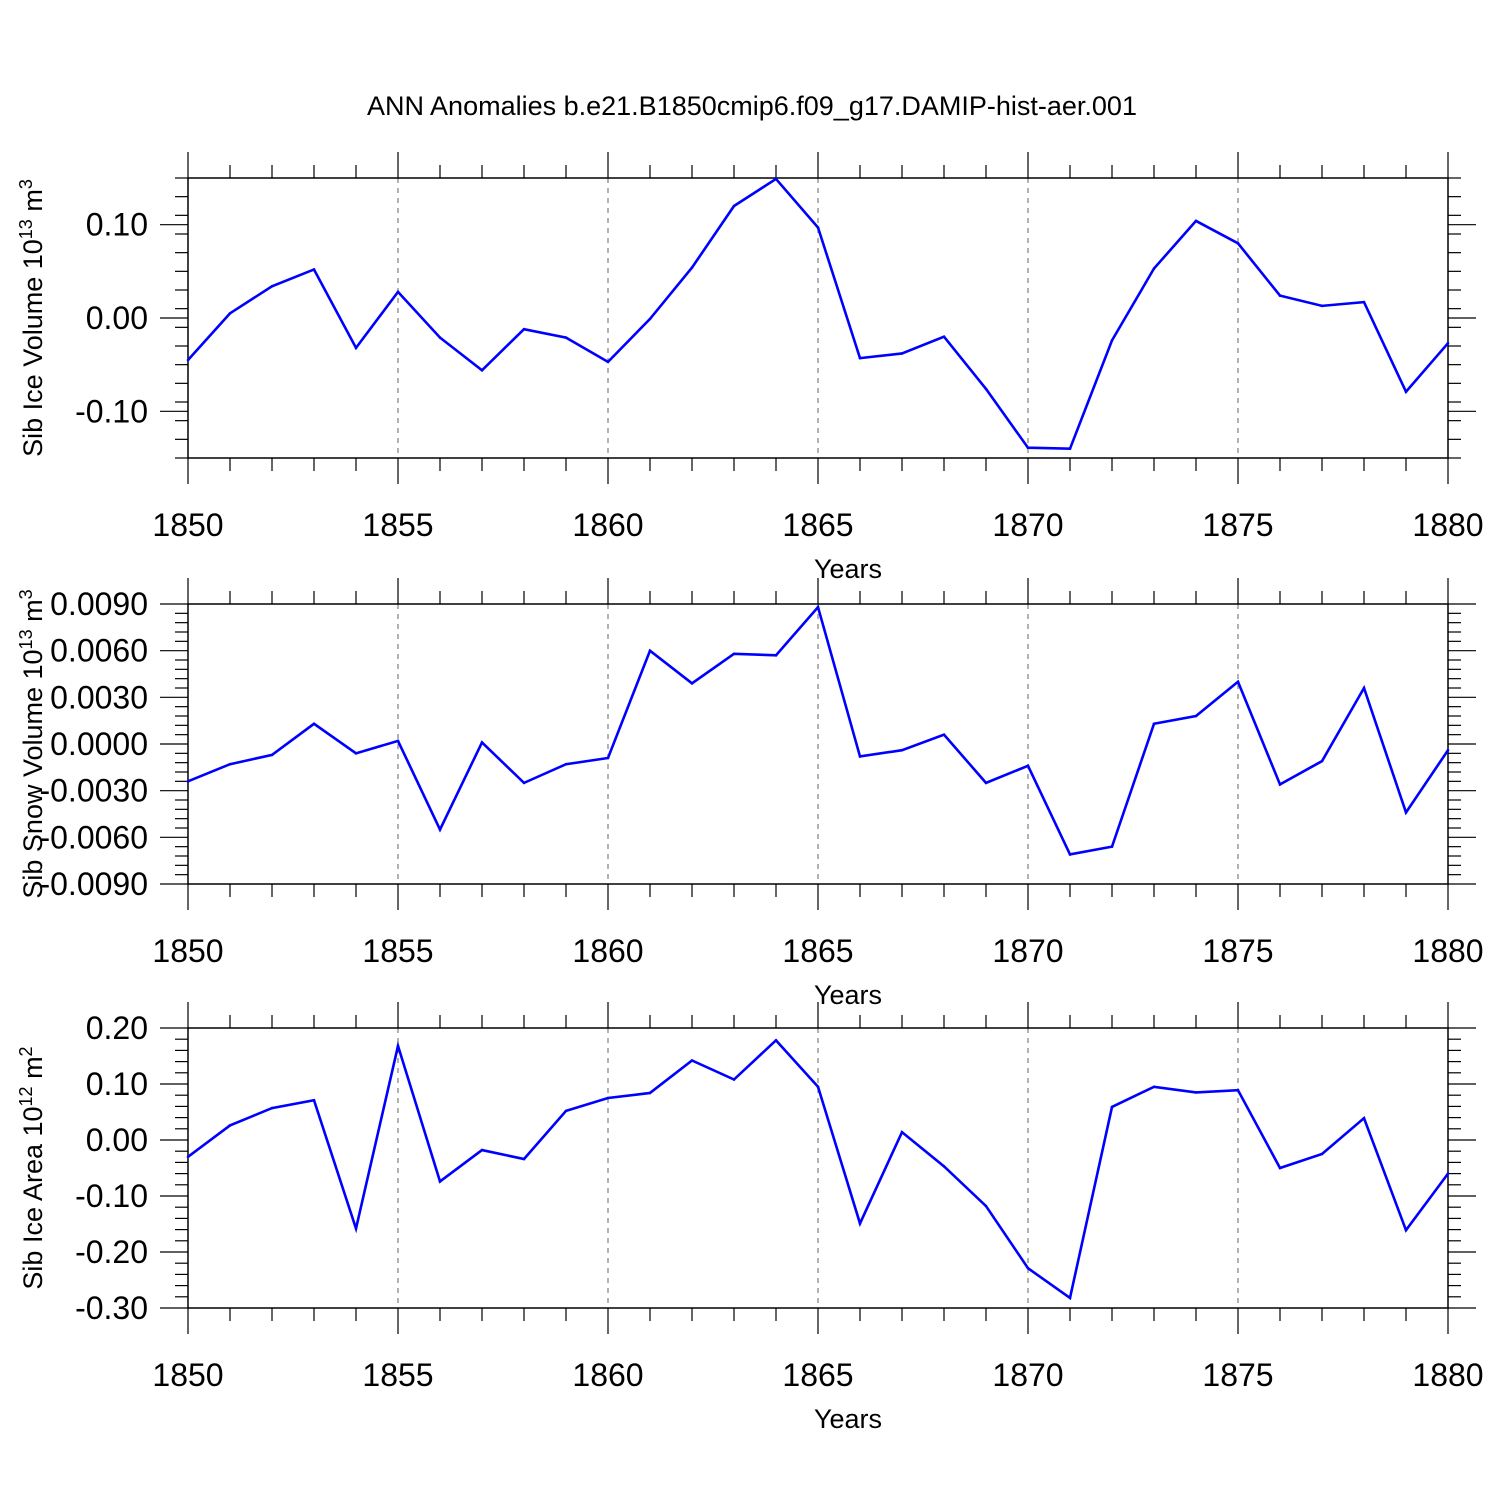 The image size is (1500, 1500). What do you see at coordinates (26, 1051) in the screenshot?
I see `y-axis-title-unit-exponent: 2` at bounding box center [26, 1051].